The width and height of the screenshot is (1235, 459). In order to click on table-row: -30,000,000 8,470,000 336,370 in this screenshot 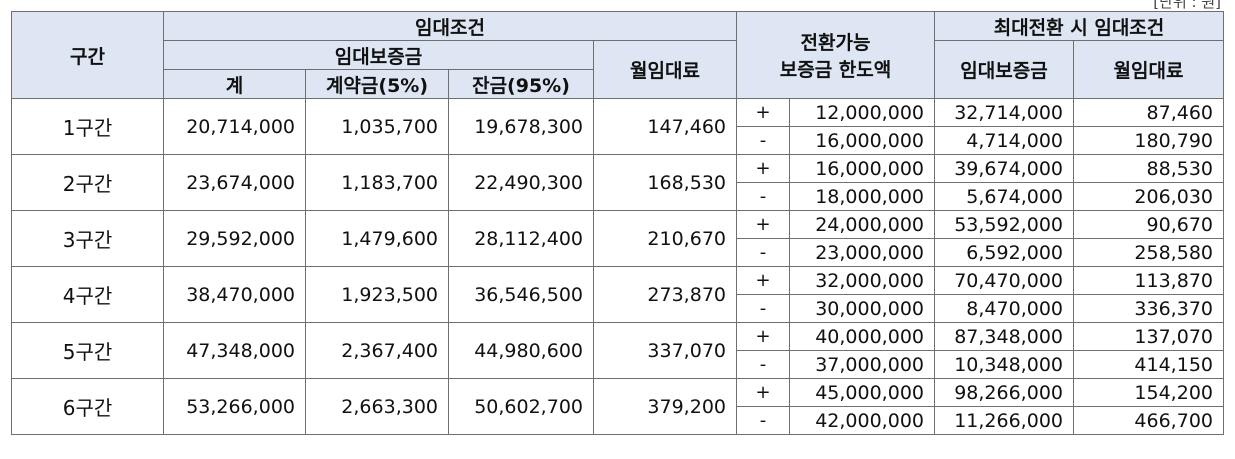, I will do `click(618, 308)`.